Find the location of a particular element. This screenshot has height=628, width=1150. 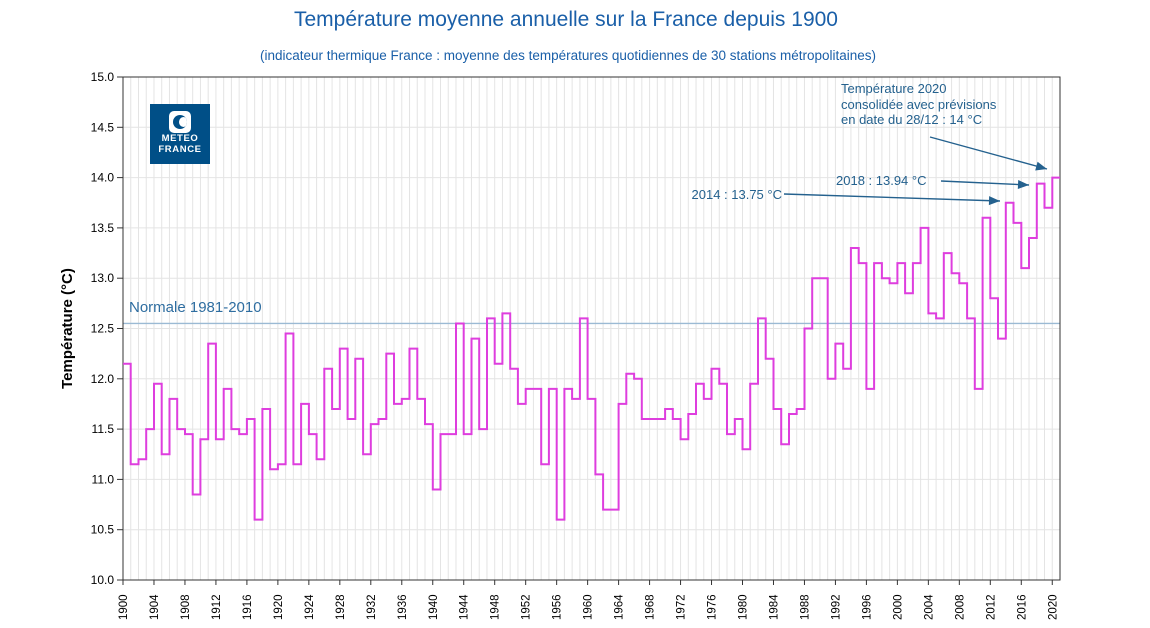

x-tick-label: 2020 is located at coordinates (1053, 607).